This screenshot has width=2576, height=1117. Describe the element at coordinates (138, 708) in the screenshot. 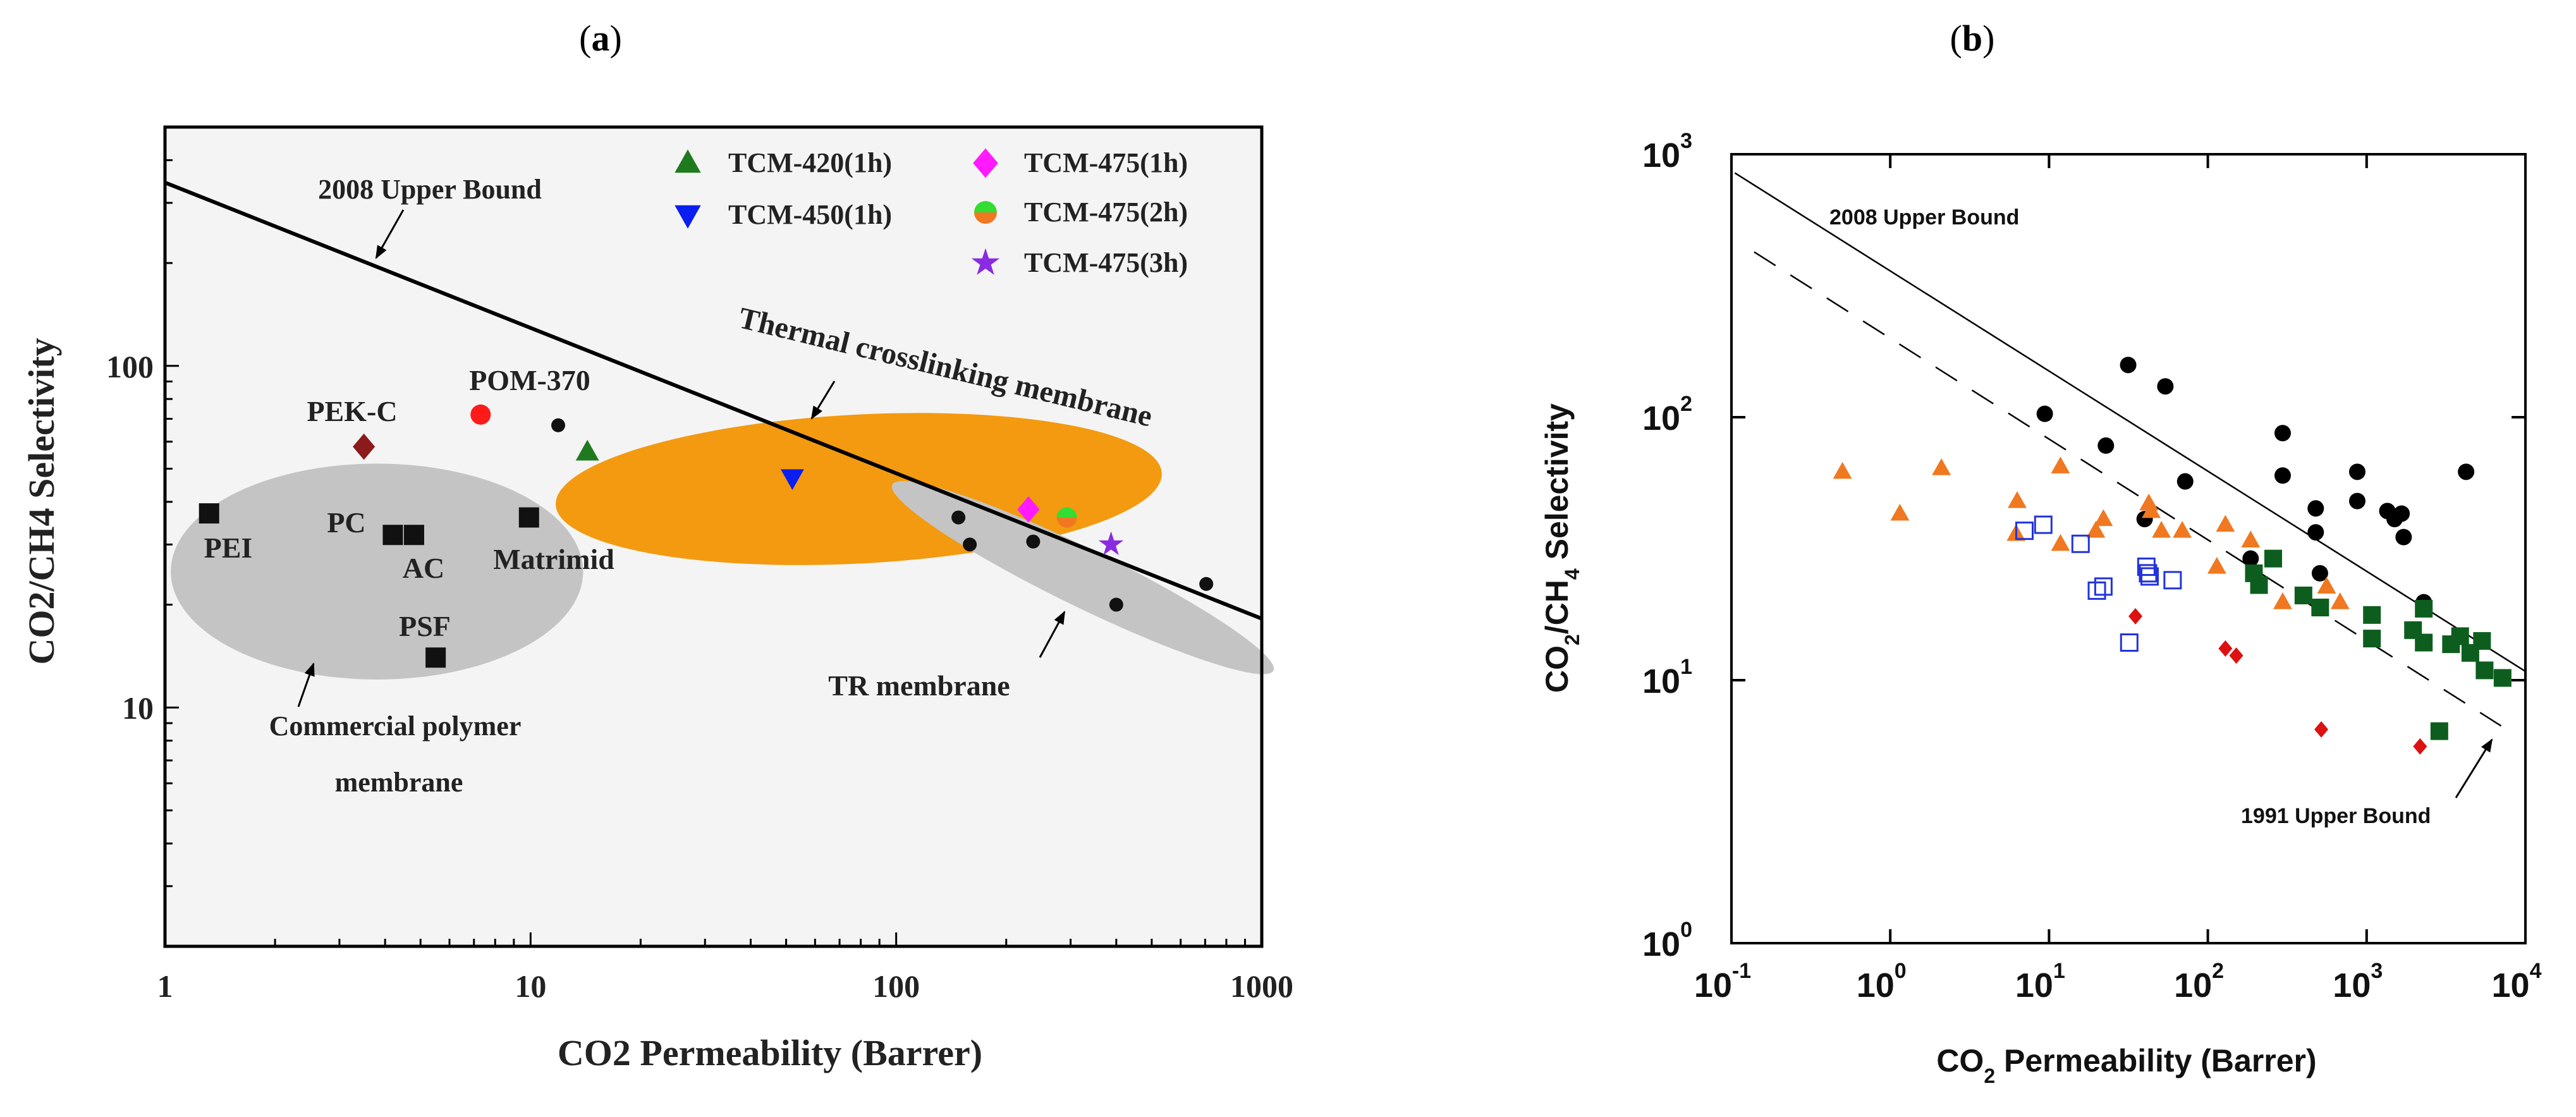

I see `y-tick-label: 10` at that location.